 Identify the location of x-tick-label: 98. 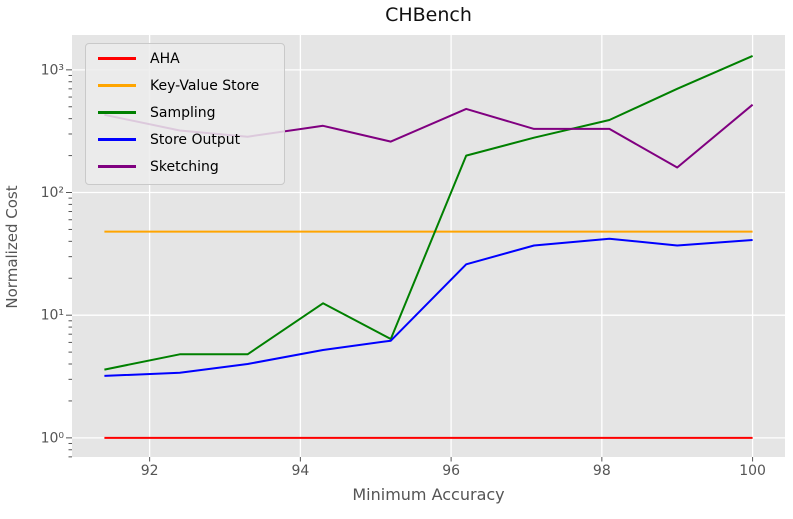
(602, 471).